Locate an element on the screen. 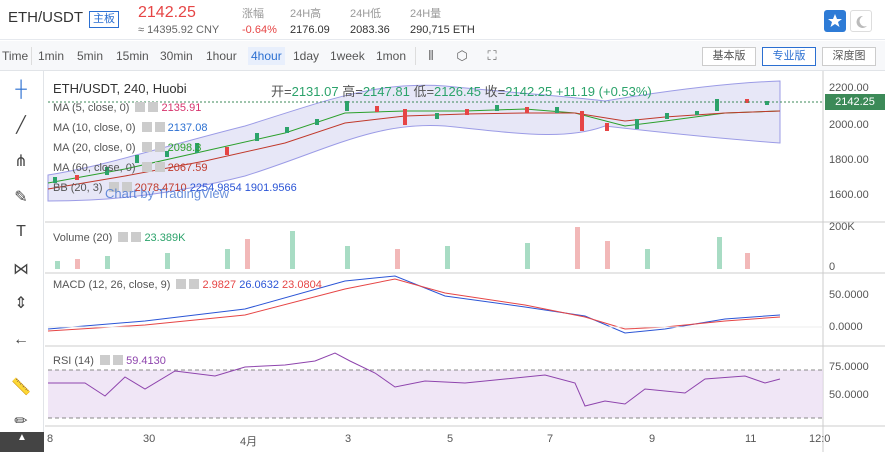 The height and width of the screenshot is (452, 885). y-tick: 2200.00 is located at coordinates (849, 88).